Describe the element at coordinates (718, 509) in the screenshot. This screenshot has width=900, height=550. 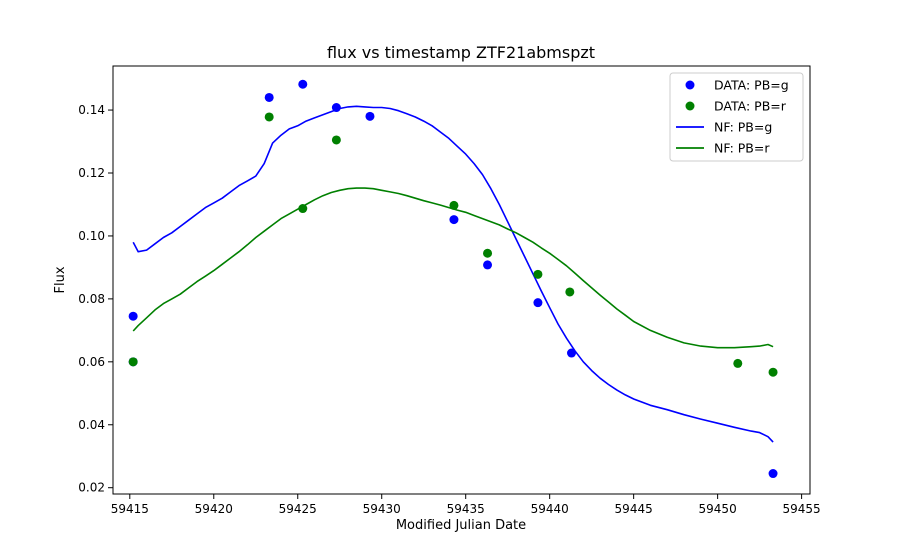
I see `x-tick-label: 59450` at that location.